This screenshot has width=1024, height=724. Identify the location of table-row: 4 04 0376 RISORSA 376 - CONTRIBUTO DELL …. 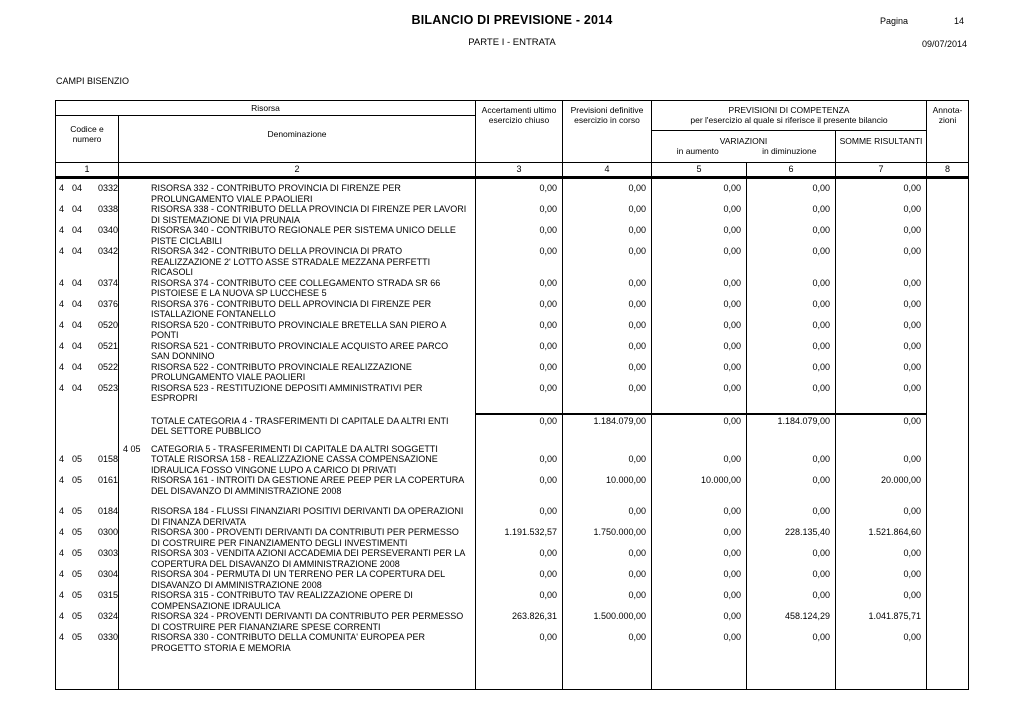
(512, 309).